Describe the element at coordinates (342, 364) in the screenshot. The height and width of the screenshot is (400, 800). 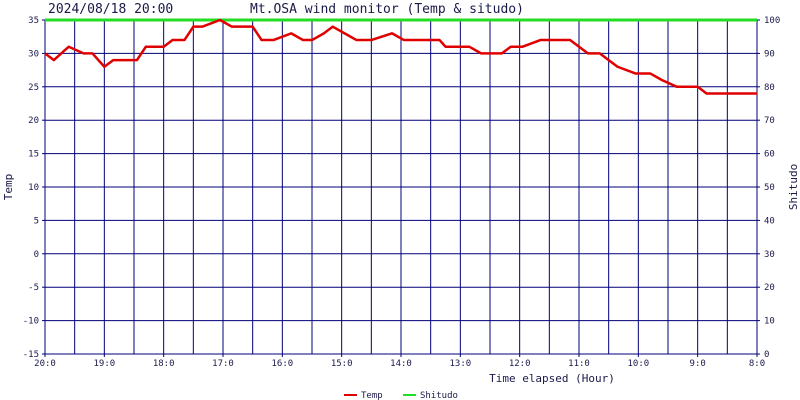
I see `x-tick-label: 15:0` at that location.